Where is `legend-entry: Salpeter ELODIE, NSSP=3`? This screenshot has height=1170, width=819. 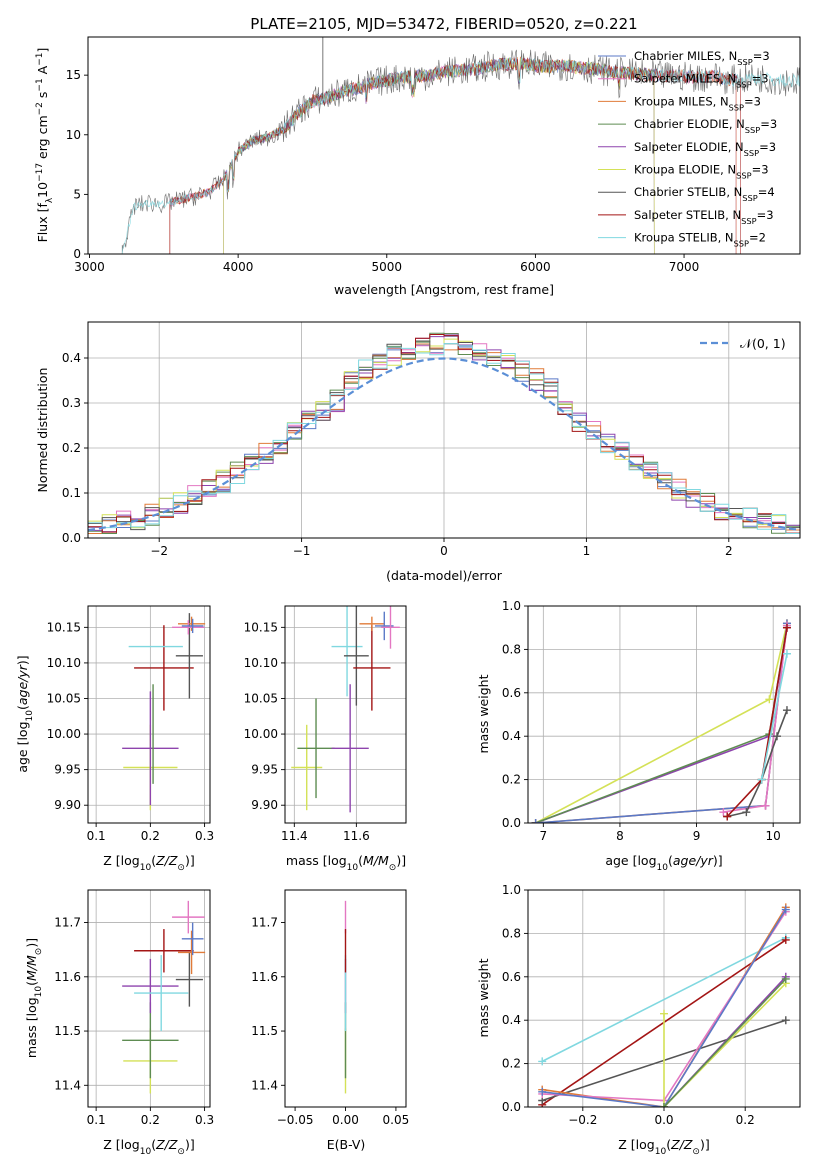 legend-entry: Salpeter ELODIE, NSSP=3 is located at coordinates (705, 149).